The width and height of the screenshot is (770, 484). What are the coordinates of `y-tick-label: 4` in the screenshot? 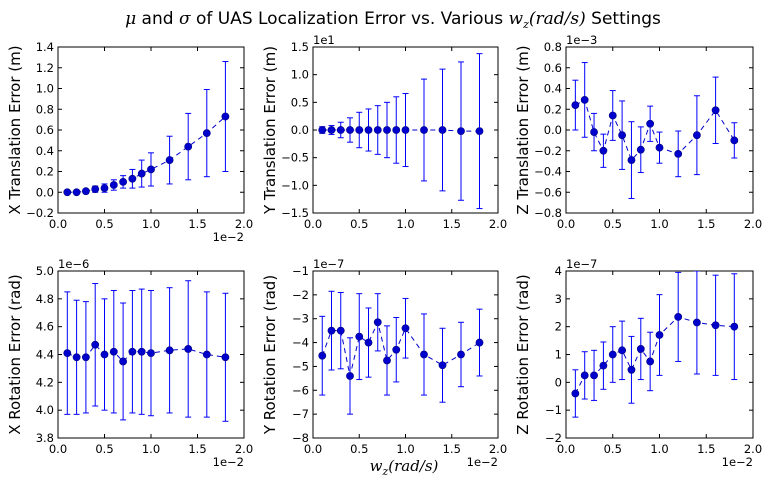 It's located at (558, 271).